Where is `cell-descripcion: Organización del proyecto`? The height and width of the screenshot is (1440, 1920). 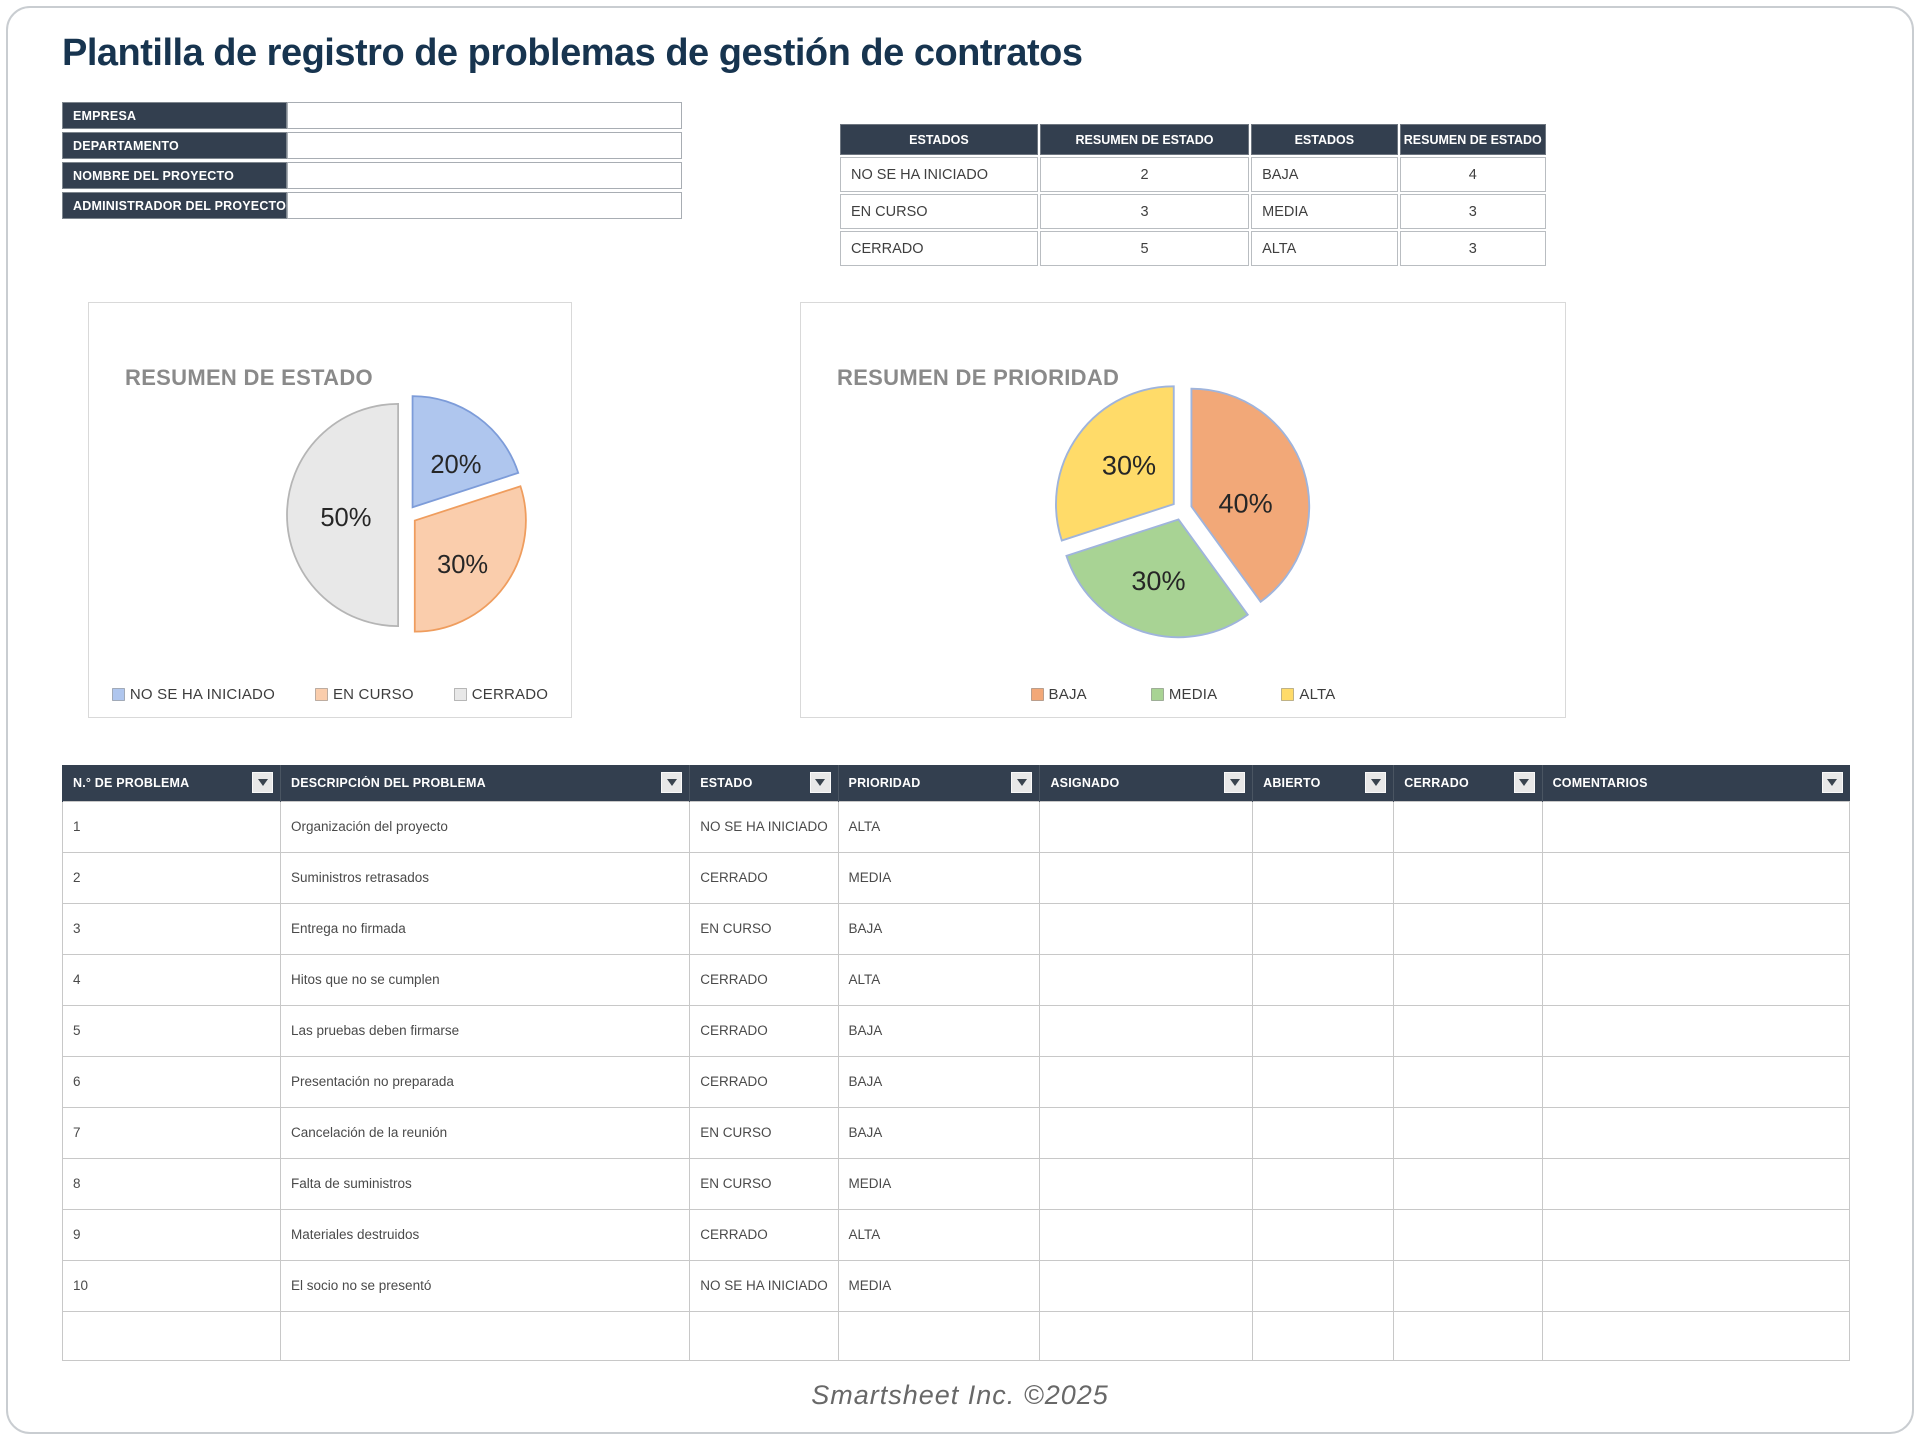 cell-descripcion: Organización del proyecto is located at coordinates (485, 826).